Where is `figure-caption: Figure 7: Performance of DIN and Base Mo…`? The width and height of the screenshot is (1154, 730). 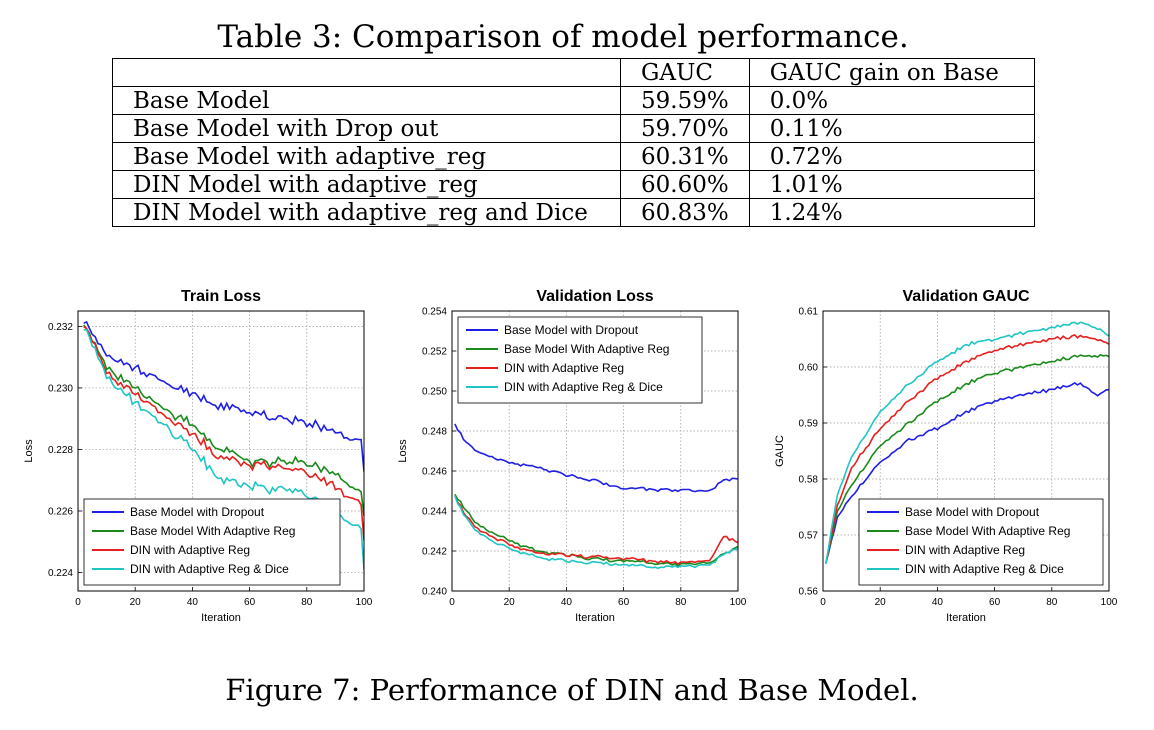
figure-caption: Figure 7: Performance of DIN and Base Mo… is located at coordinates (572, 690).